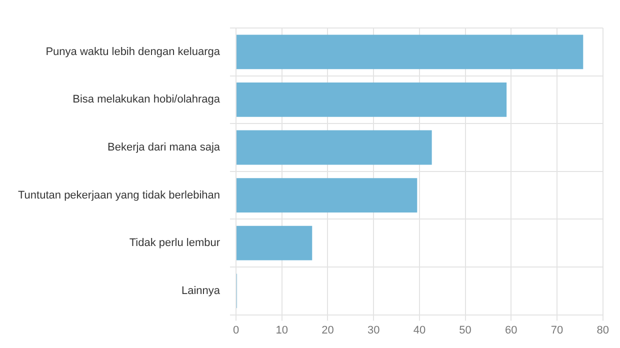  What do you see at coordinates (133, 52) in the screenshot?
I see `y-tick-label: Punya waktu lebih dengan keluarga` at bounding box center [133, 52].